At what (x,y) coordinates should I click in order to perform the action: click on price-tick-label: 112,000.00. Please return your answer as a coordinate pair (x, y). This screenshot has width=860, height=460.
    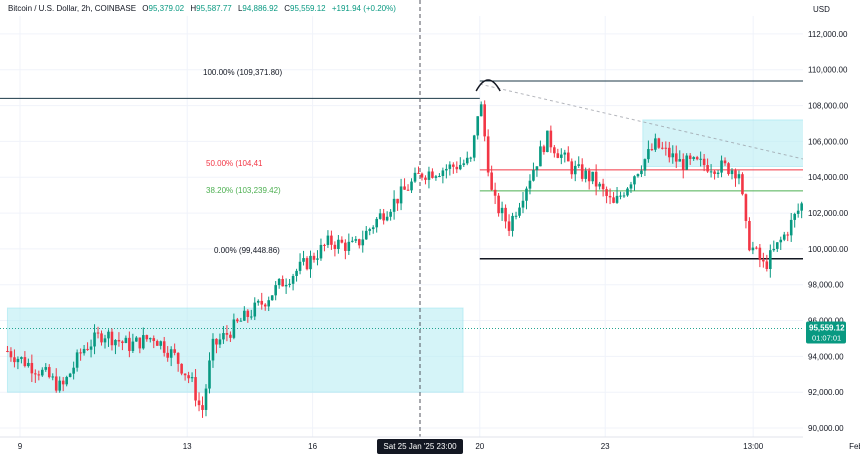
    Looking at the image, I should click on (828, 34).